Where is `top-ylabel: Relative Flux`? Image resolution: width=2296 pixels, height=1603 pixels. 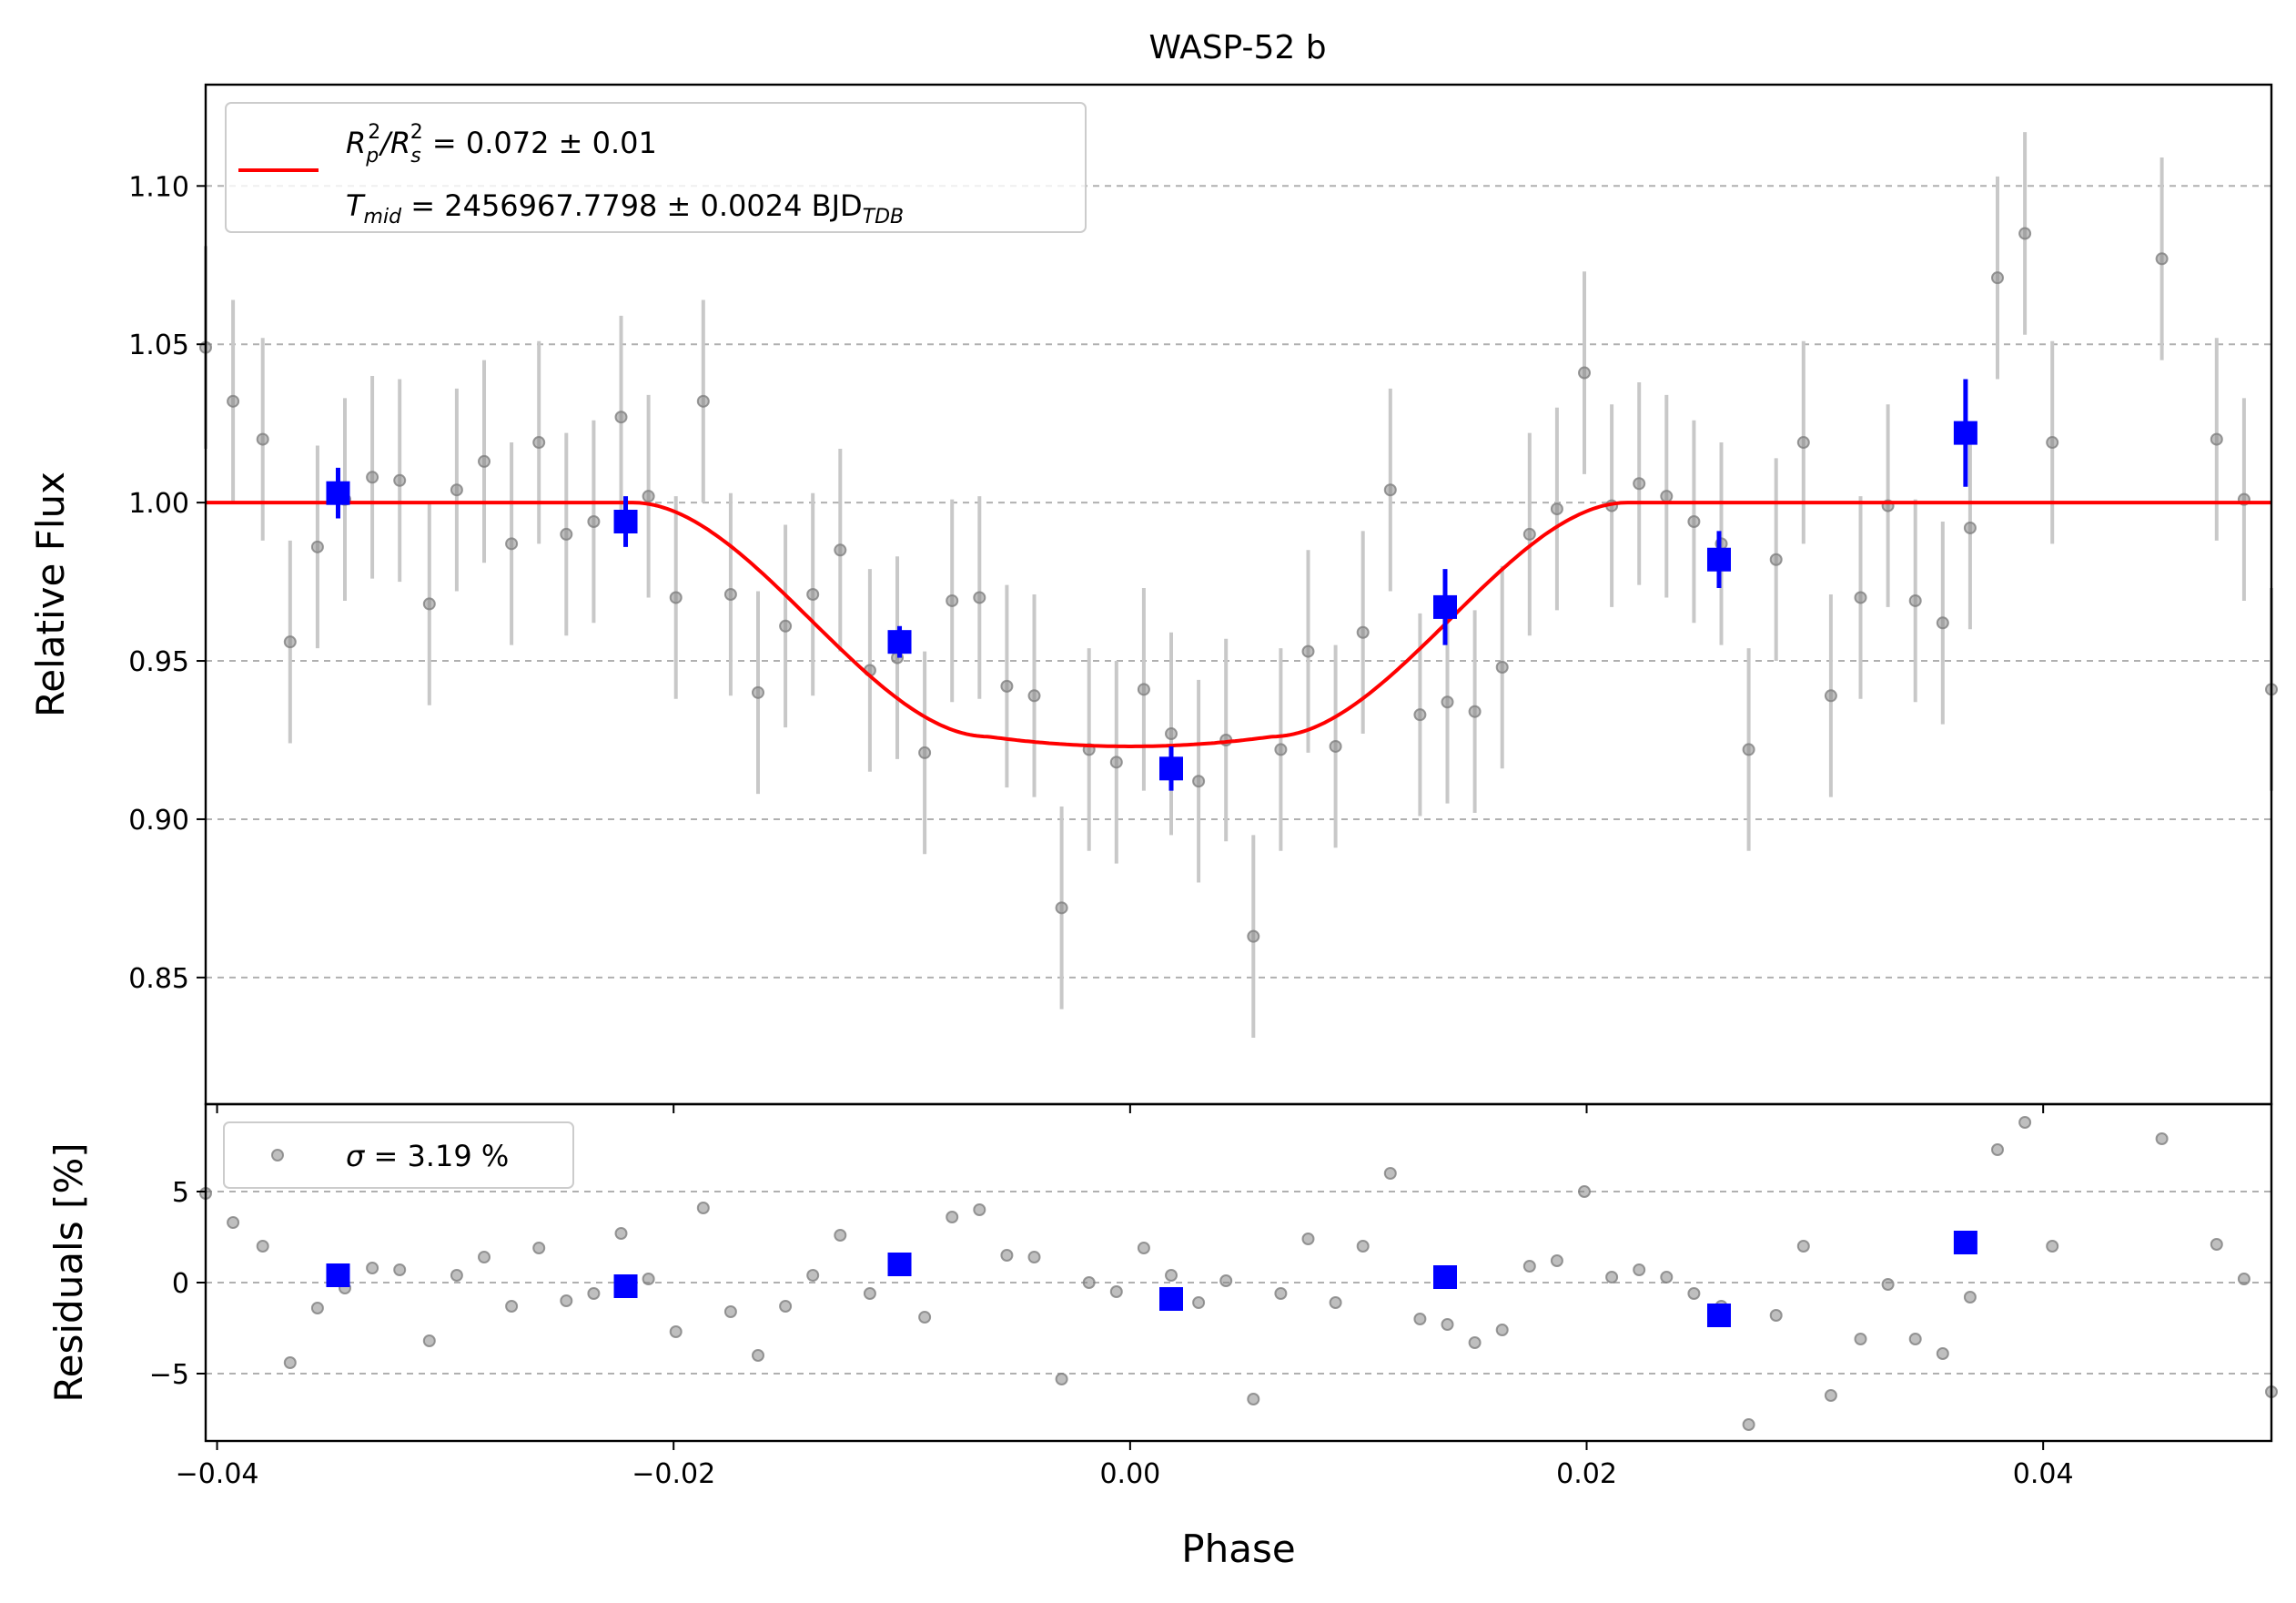 top-ylabel: Relative Flux is located at coordinates (51, 594).